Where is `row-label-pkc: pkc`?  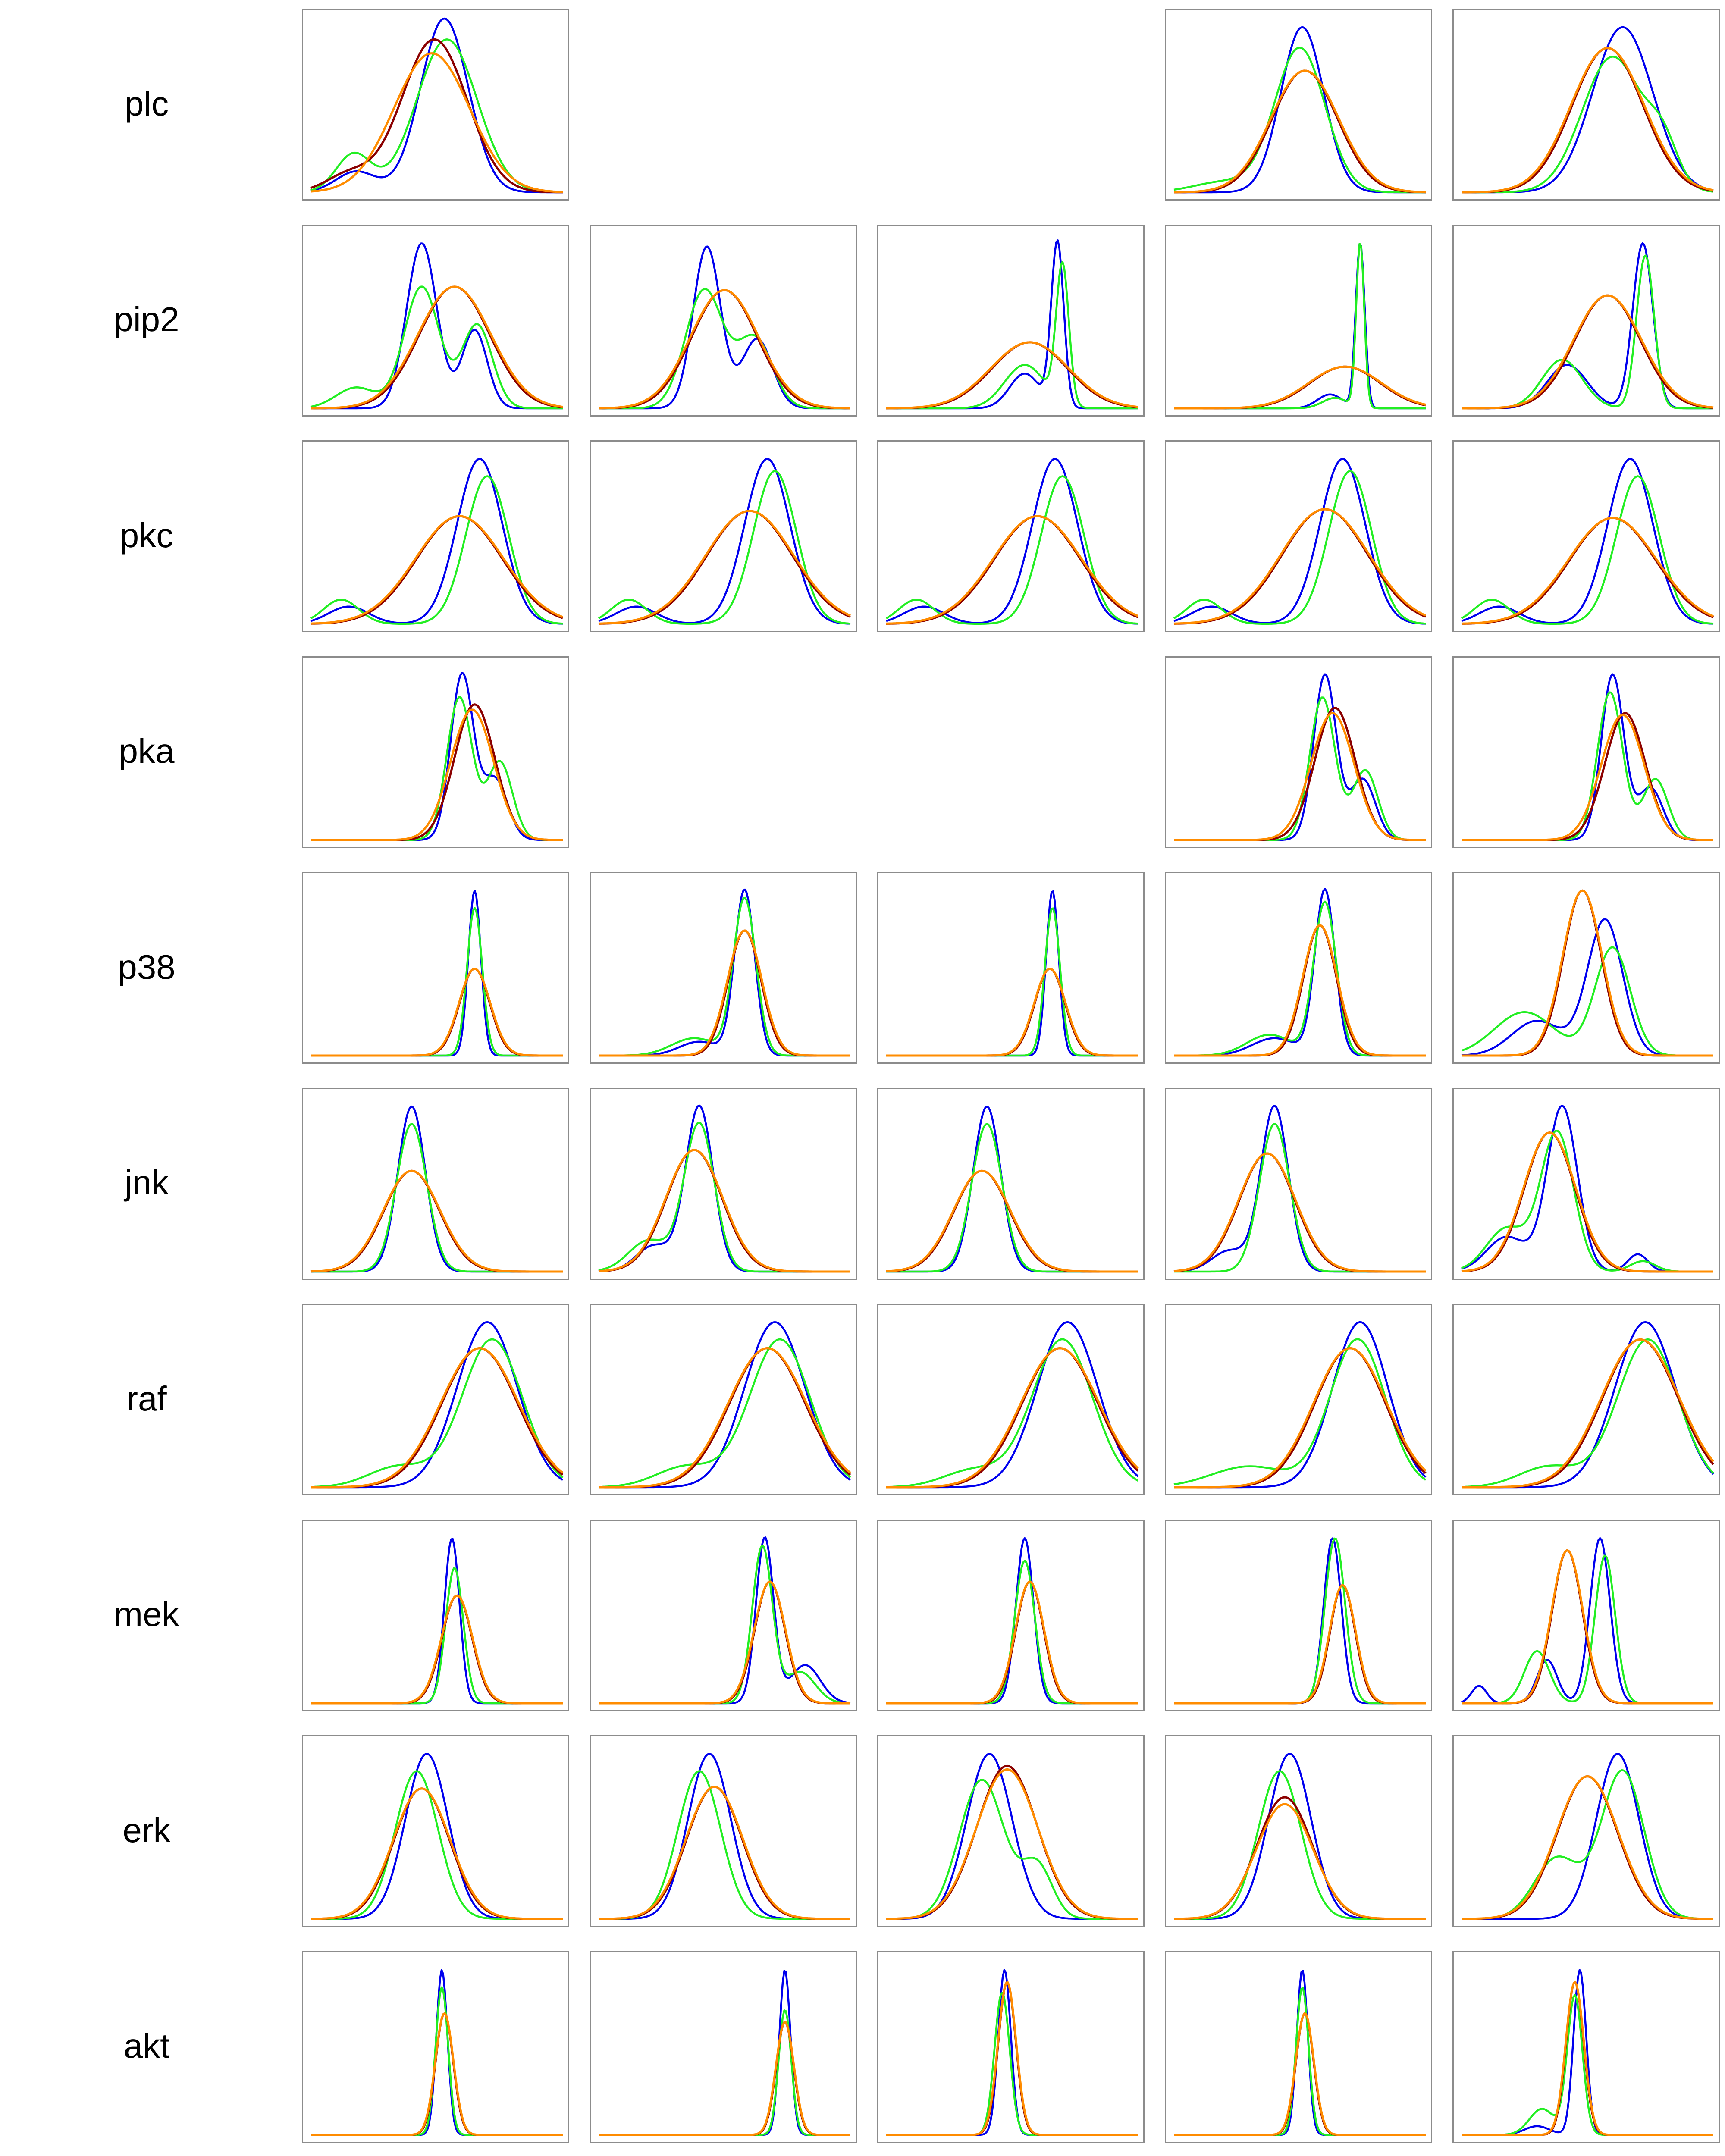 row-label-pkc: pkc is located at coordinates (147, 535).